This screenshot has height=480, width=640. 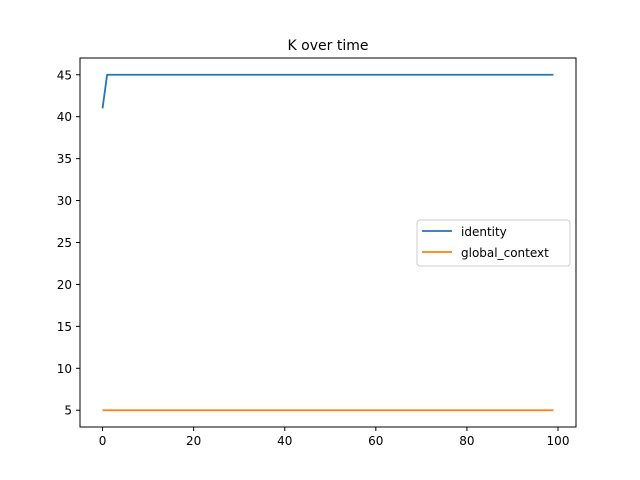 I want to click on series-line-identity, so click(x=327, y=91).